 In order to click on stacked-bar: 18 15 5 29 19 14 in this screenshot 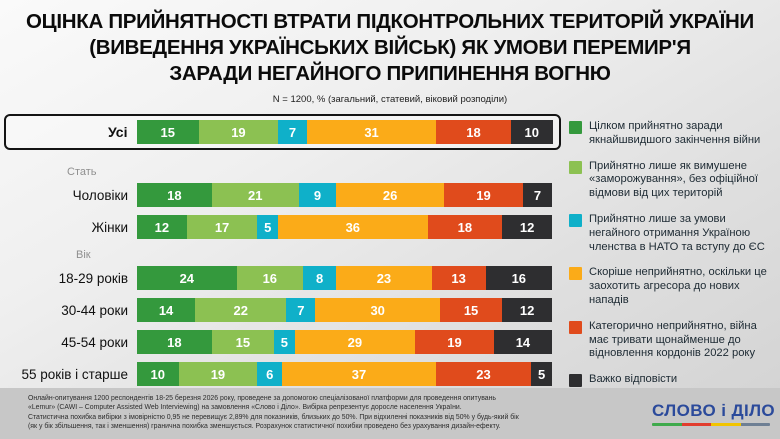, I will do `click(344, 342)`.